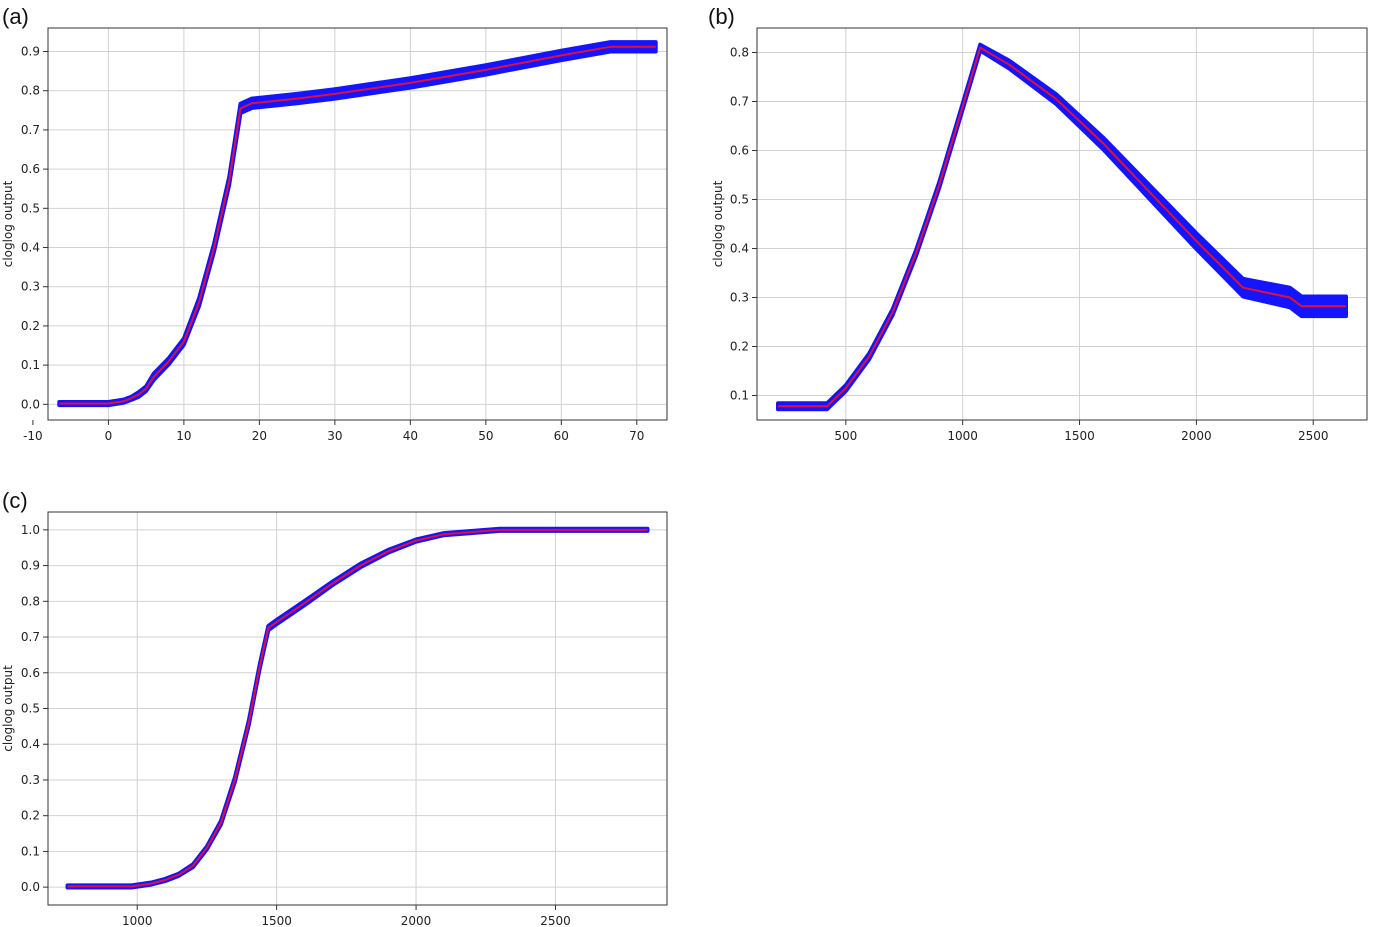 This screenshot has height=927, width=1380. I want to click on x-tick-label: 500, so click(845, 436).